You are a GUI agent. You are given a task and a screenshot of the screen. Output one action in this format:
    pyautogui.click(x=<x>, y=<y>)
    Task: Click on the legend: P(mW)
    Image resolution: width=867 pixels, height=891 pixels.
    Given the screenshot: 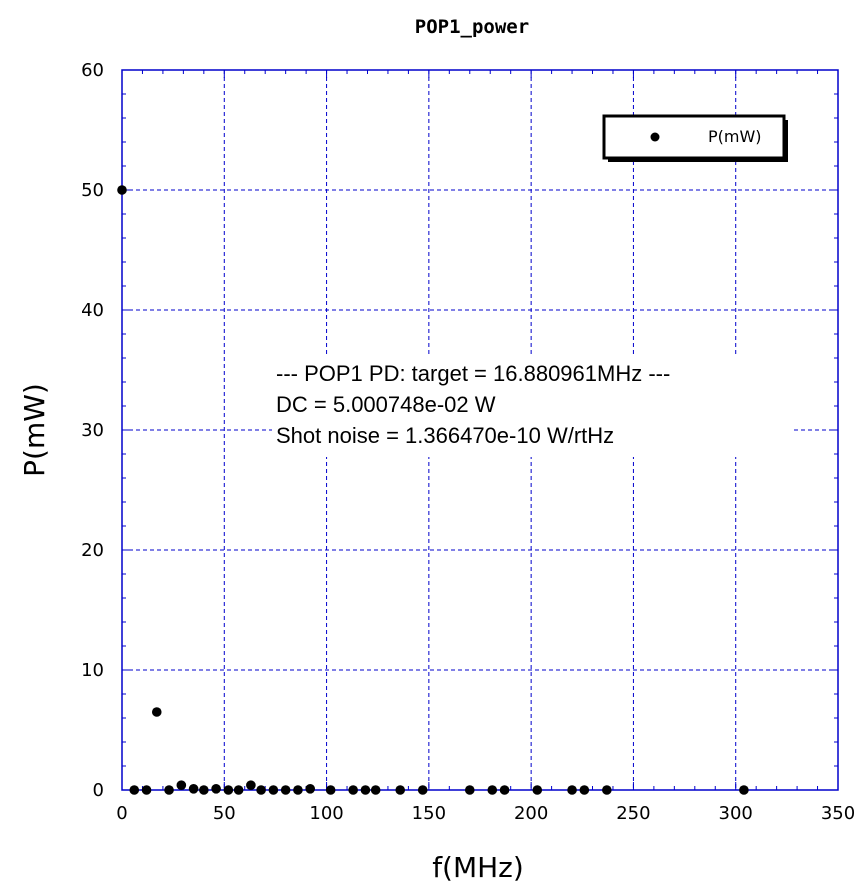 What is the action you would take?
    pyautogui.click(x=696, y=139)
    